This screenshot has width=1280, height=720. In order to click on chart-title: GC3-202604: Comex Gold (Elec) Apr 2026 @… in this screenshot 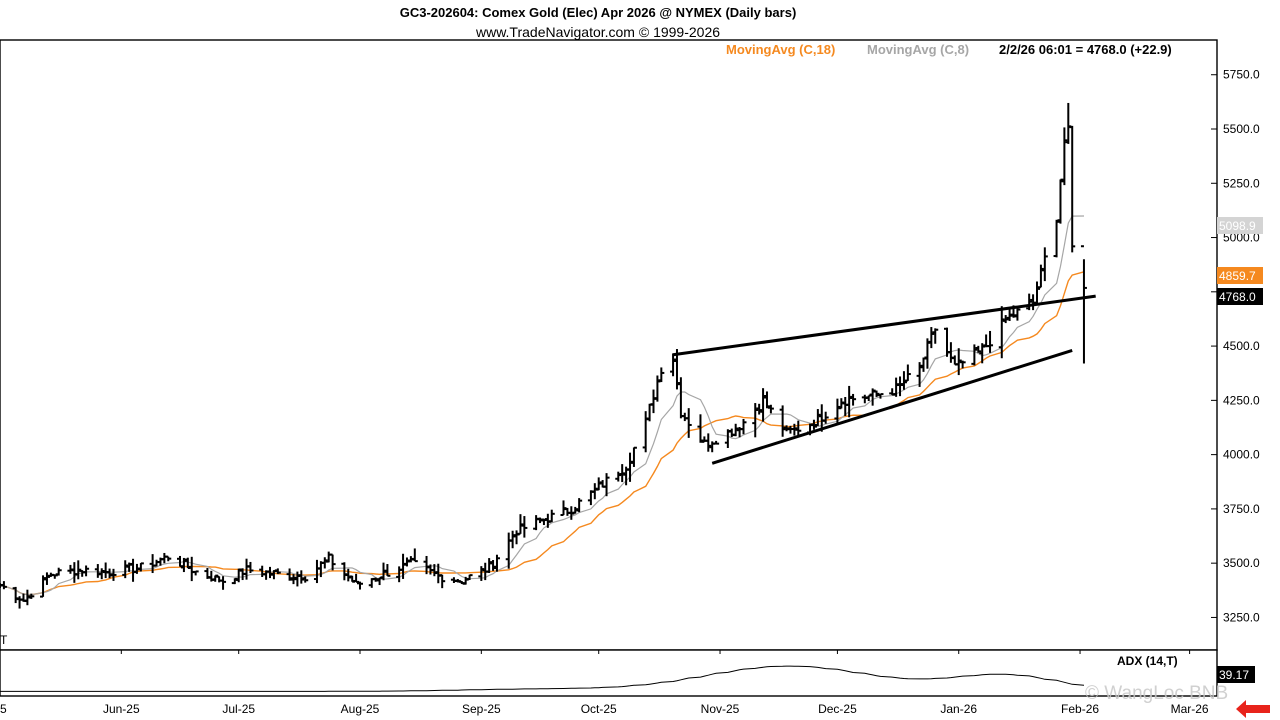, I will do `click(598, 12)`.